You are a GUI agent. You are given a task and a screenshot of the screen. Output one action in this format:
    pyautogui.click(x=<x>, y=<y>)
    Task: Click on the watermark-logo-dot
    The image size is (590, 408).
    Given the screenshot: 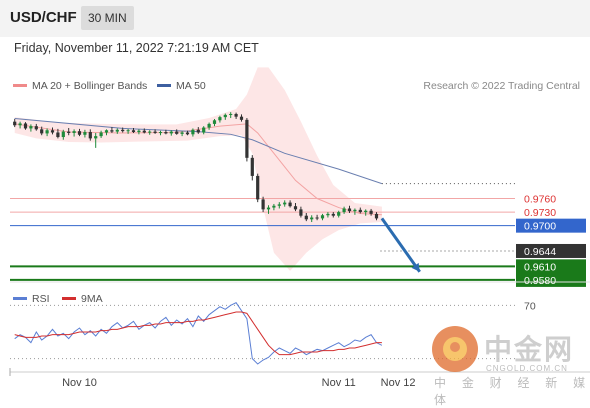 What is the action you would take?
    pyautogui.click(x=455, y=347)
    